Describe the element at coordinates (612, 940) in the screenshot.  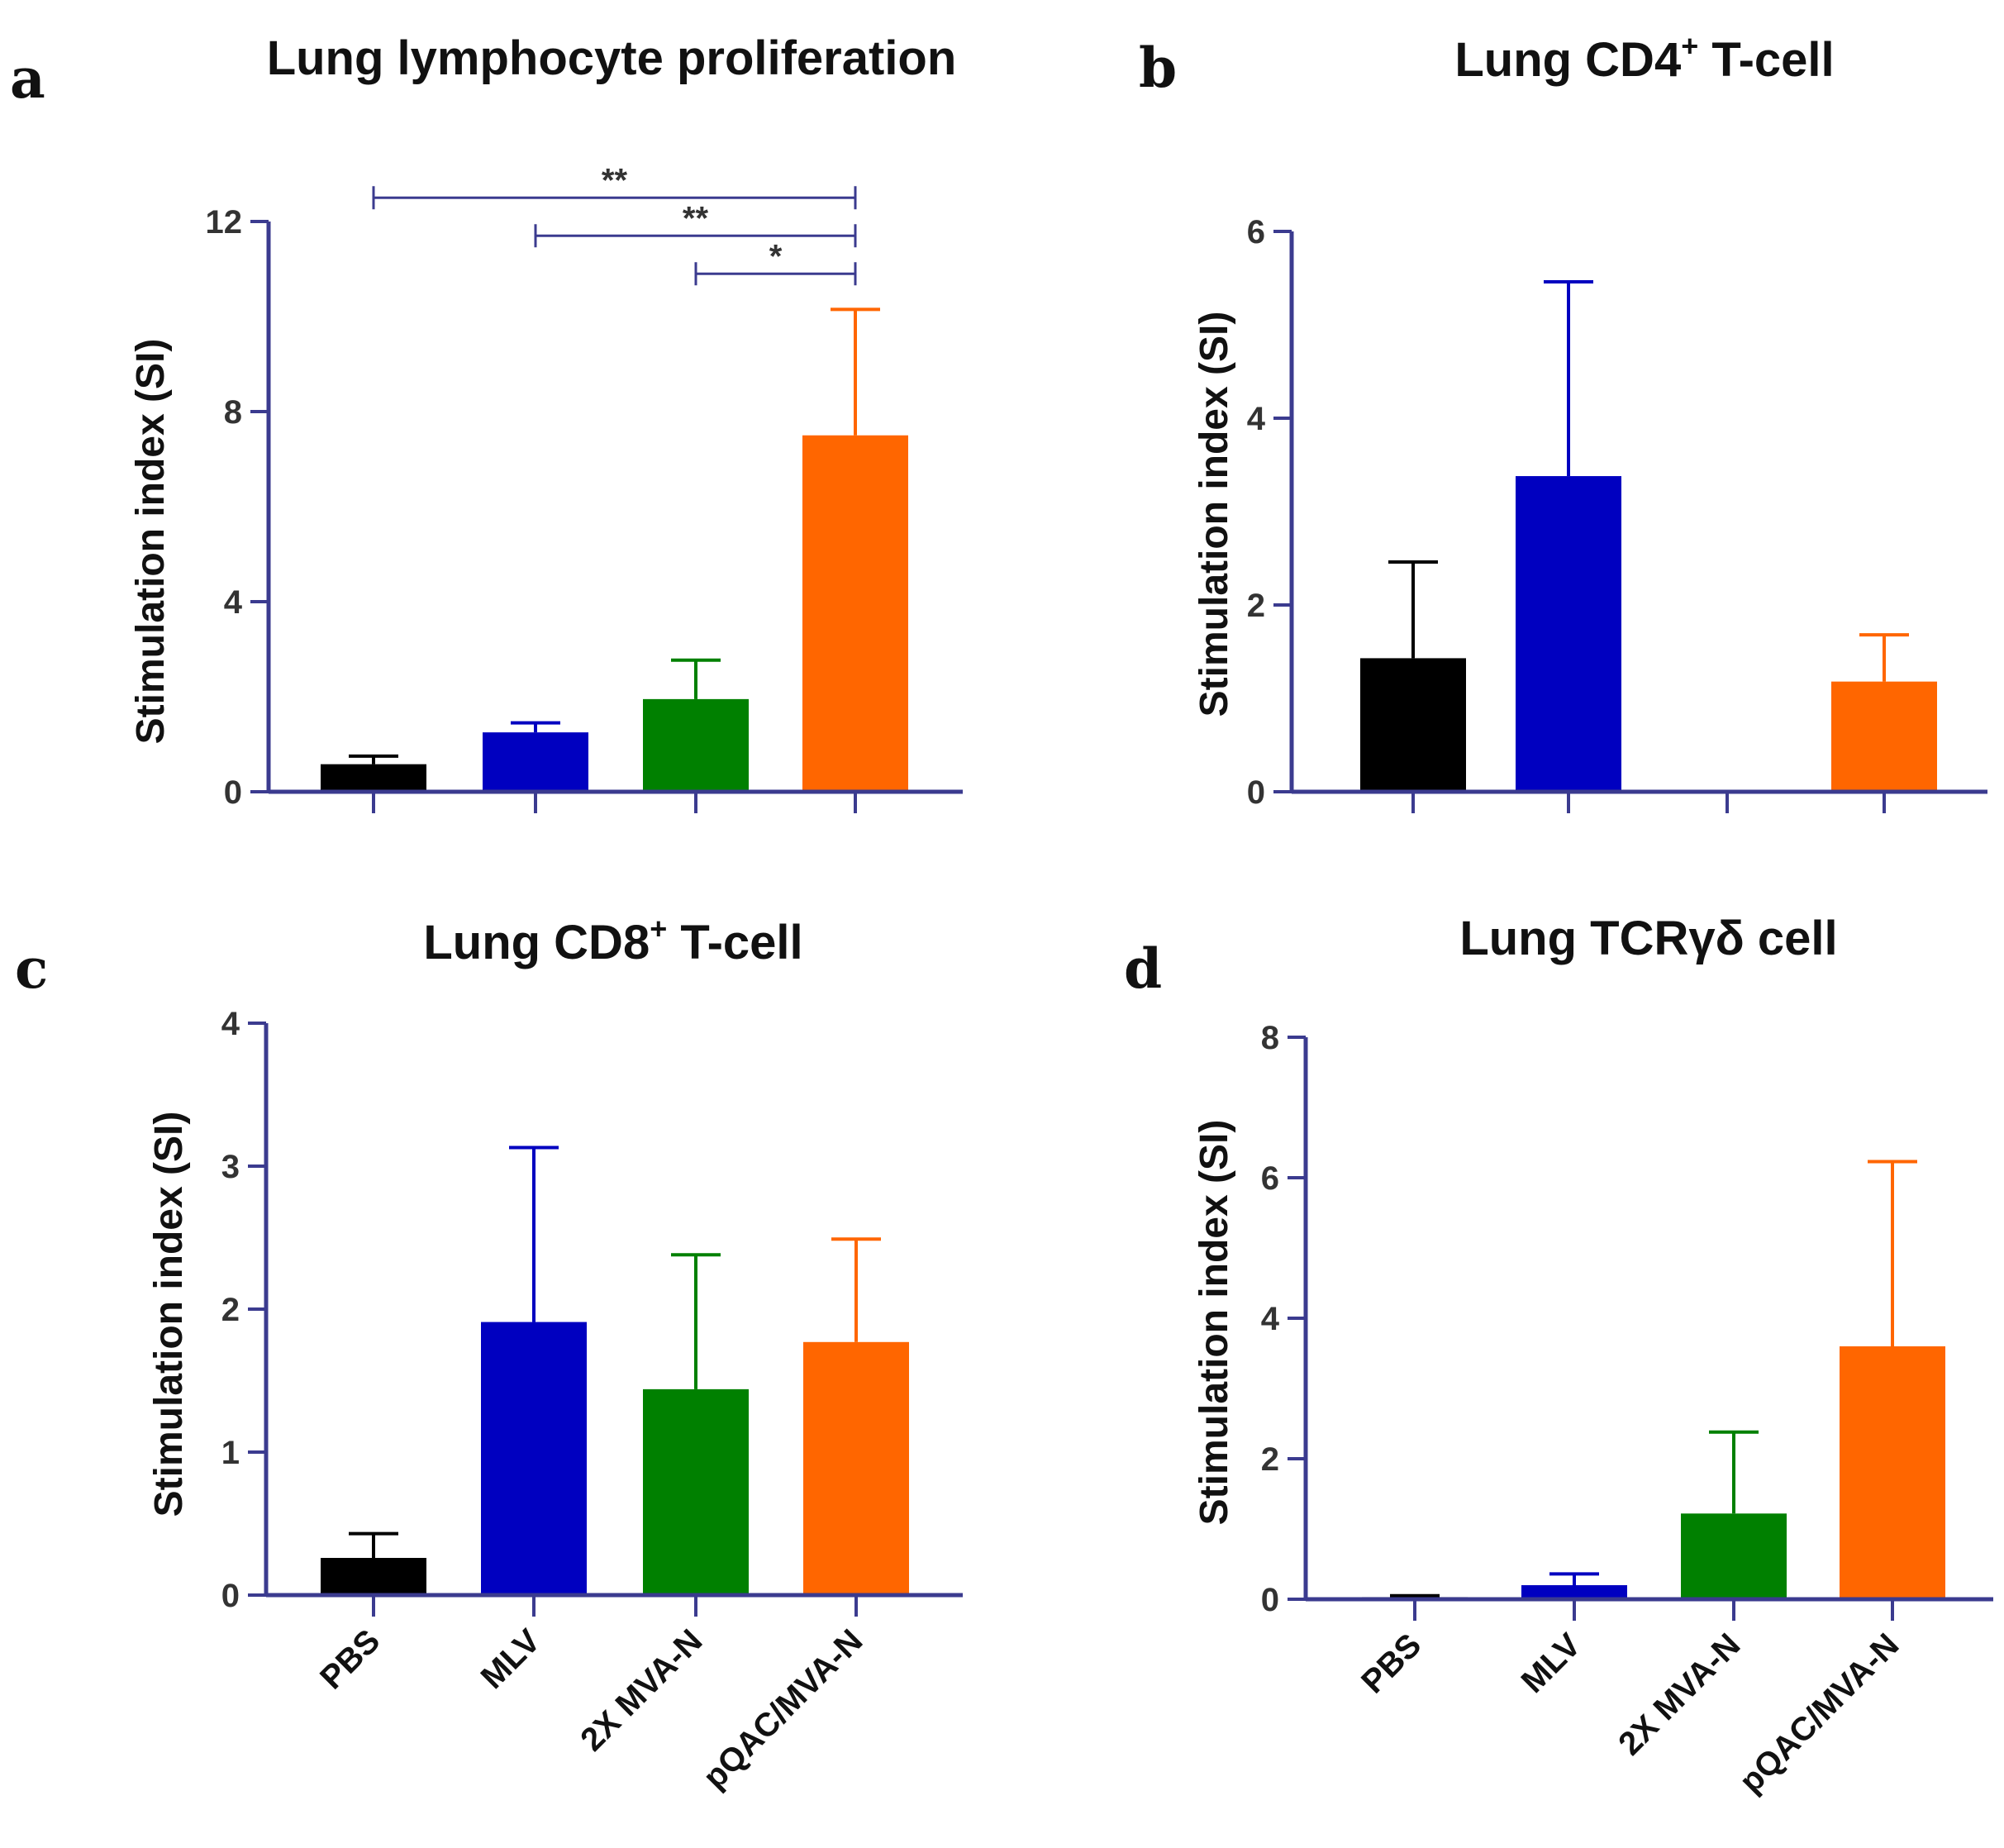
I see `panel-c-title: Lung CD8+ T-cell` at that location.